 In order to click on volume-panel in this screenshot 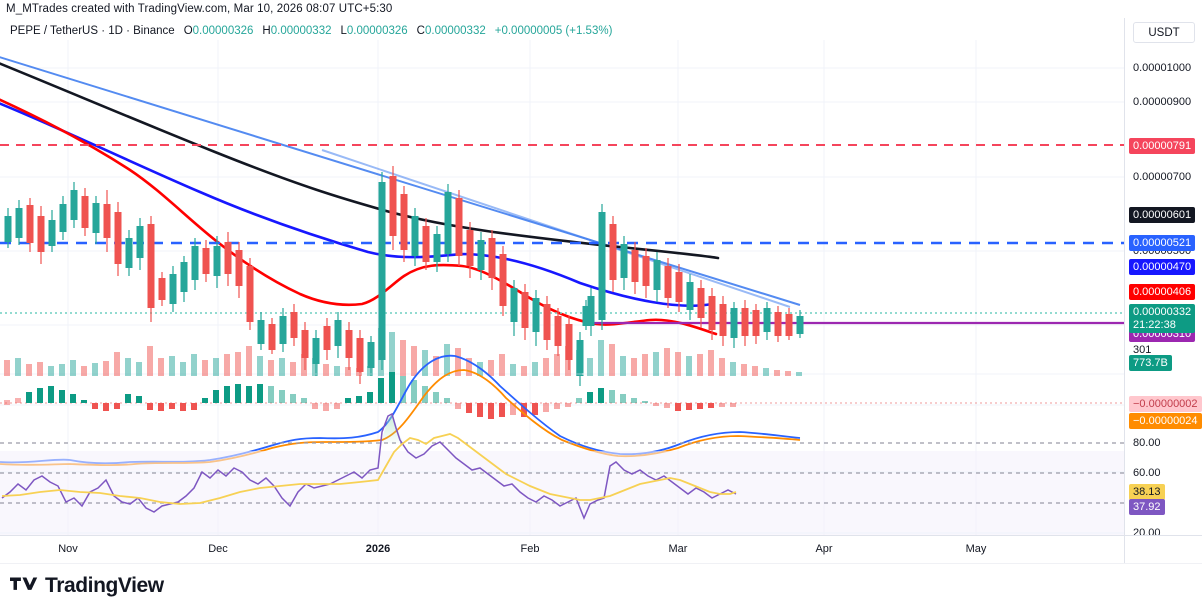, I will do `click(562, 352)`.